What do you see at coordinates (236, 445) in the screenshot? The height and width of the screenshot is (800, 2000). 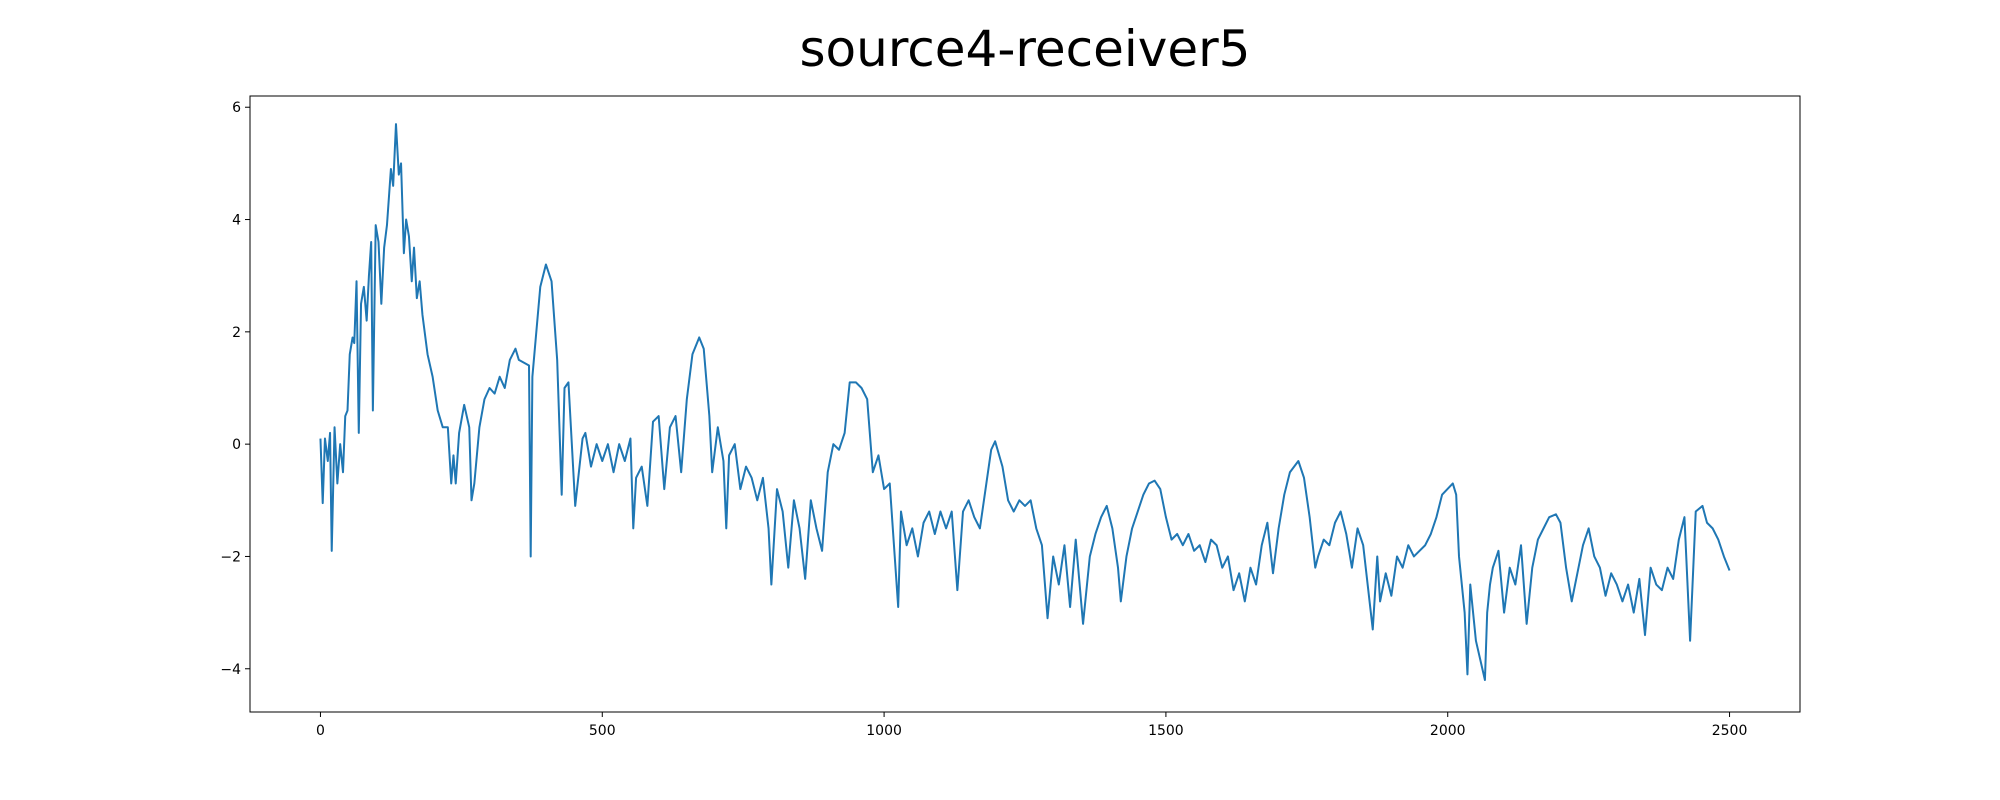 I see `y-tick-label: 0` at bounding box center [236, 445].